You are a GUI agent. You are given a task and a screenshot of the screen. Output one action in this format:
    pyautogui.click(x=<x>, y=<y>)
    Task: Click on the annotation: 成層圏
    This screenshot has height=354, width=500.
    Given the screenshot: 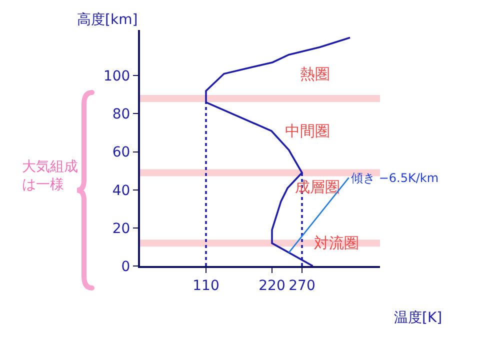 What is the action you would take?
    pyautogui.click(x=317, y=187)
    